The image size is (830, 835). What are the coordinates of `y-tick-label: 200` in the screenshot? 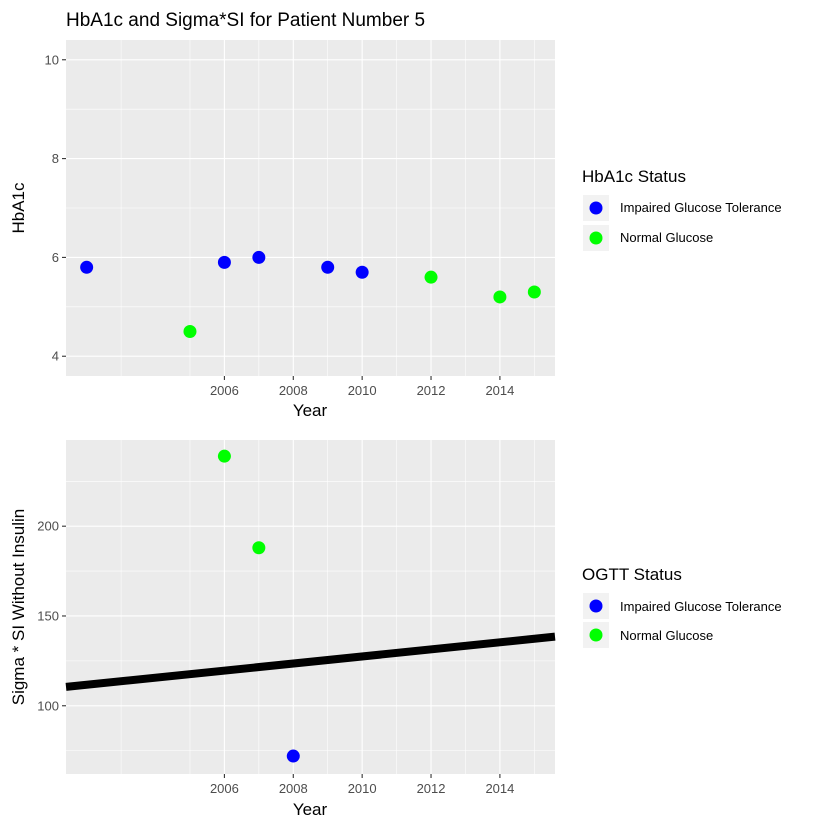 It's located at (48, 526).